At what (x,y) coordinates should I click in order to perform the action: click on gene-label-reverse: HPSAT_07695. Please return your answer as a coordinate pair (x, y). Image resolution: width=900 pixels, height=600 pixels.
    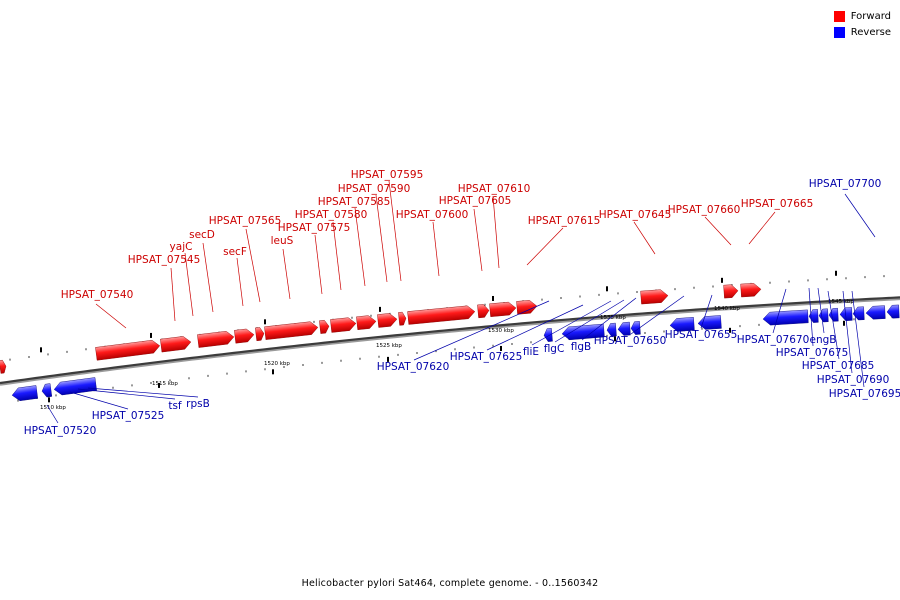
    Looking at the image, I should click on (864, 394).